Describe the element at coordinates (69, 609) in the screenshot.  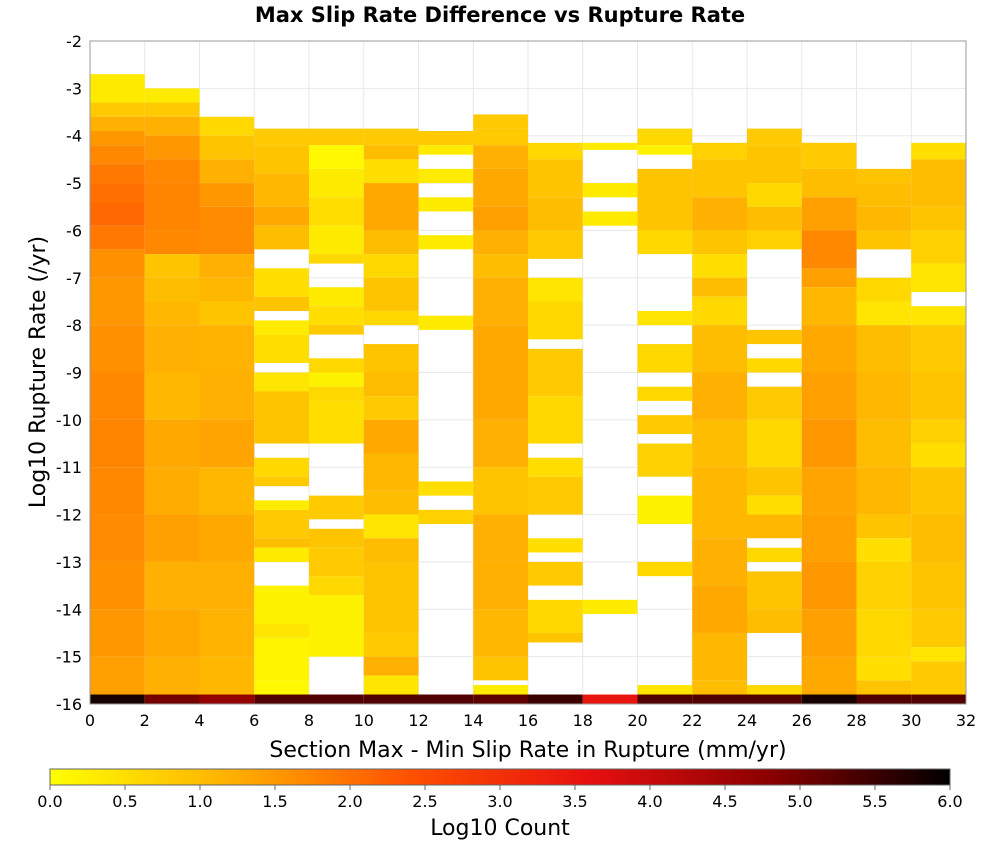
I see `y-tick-label: -14` at that location.